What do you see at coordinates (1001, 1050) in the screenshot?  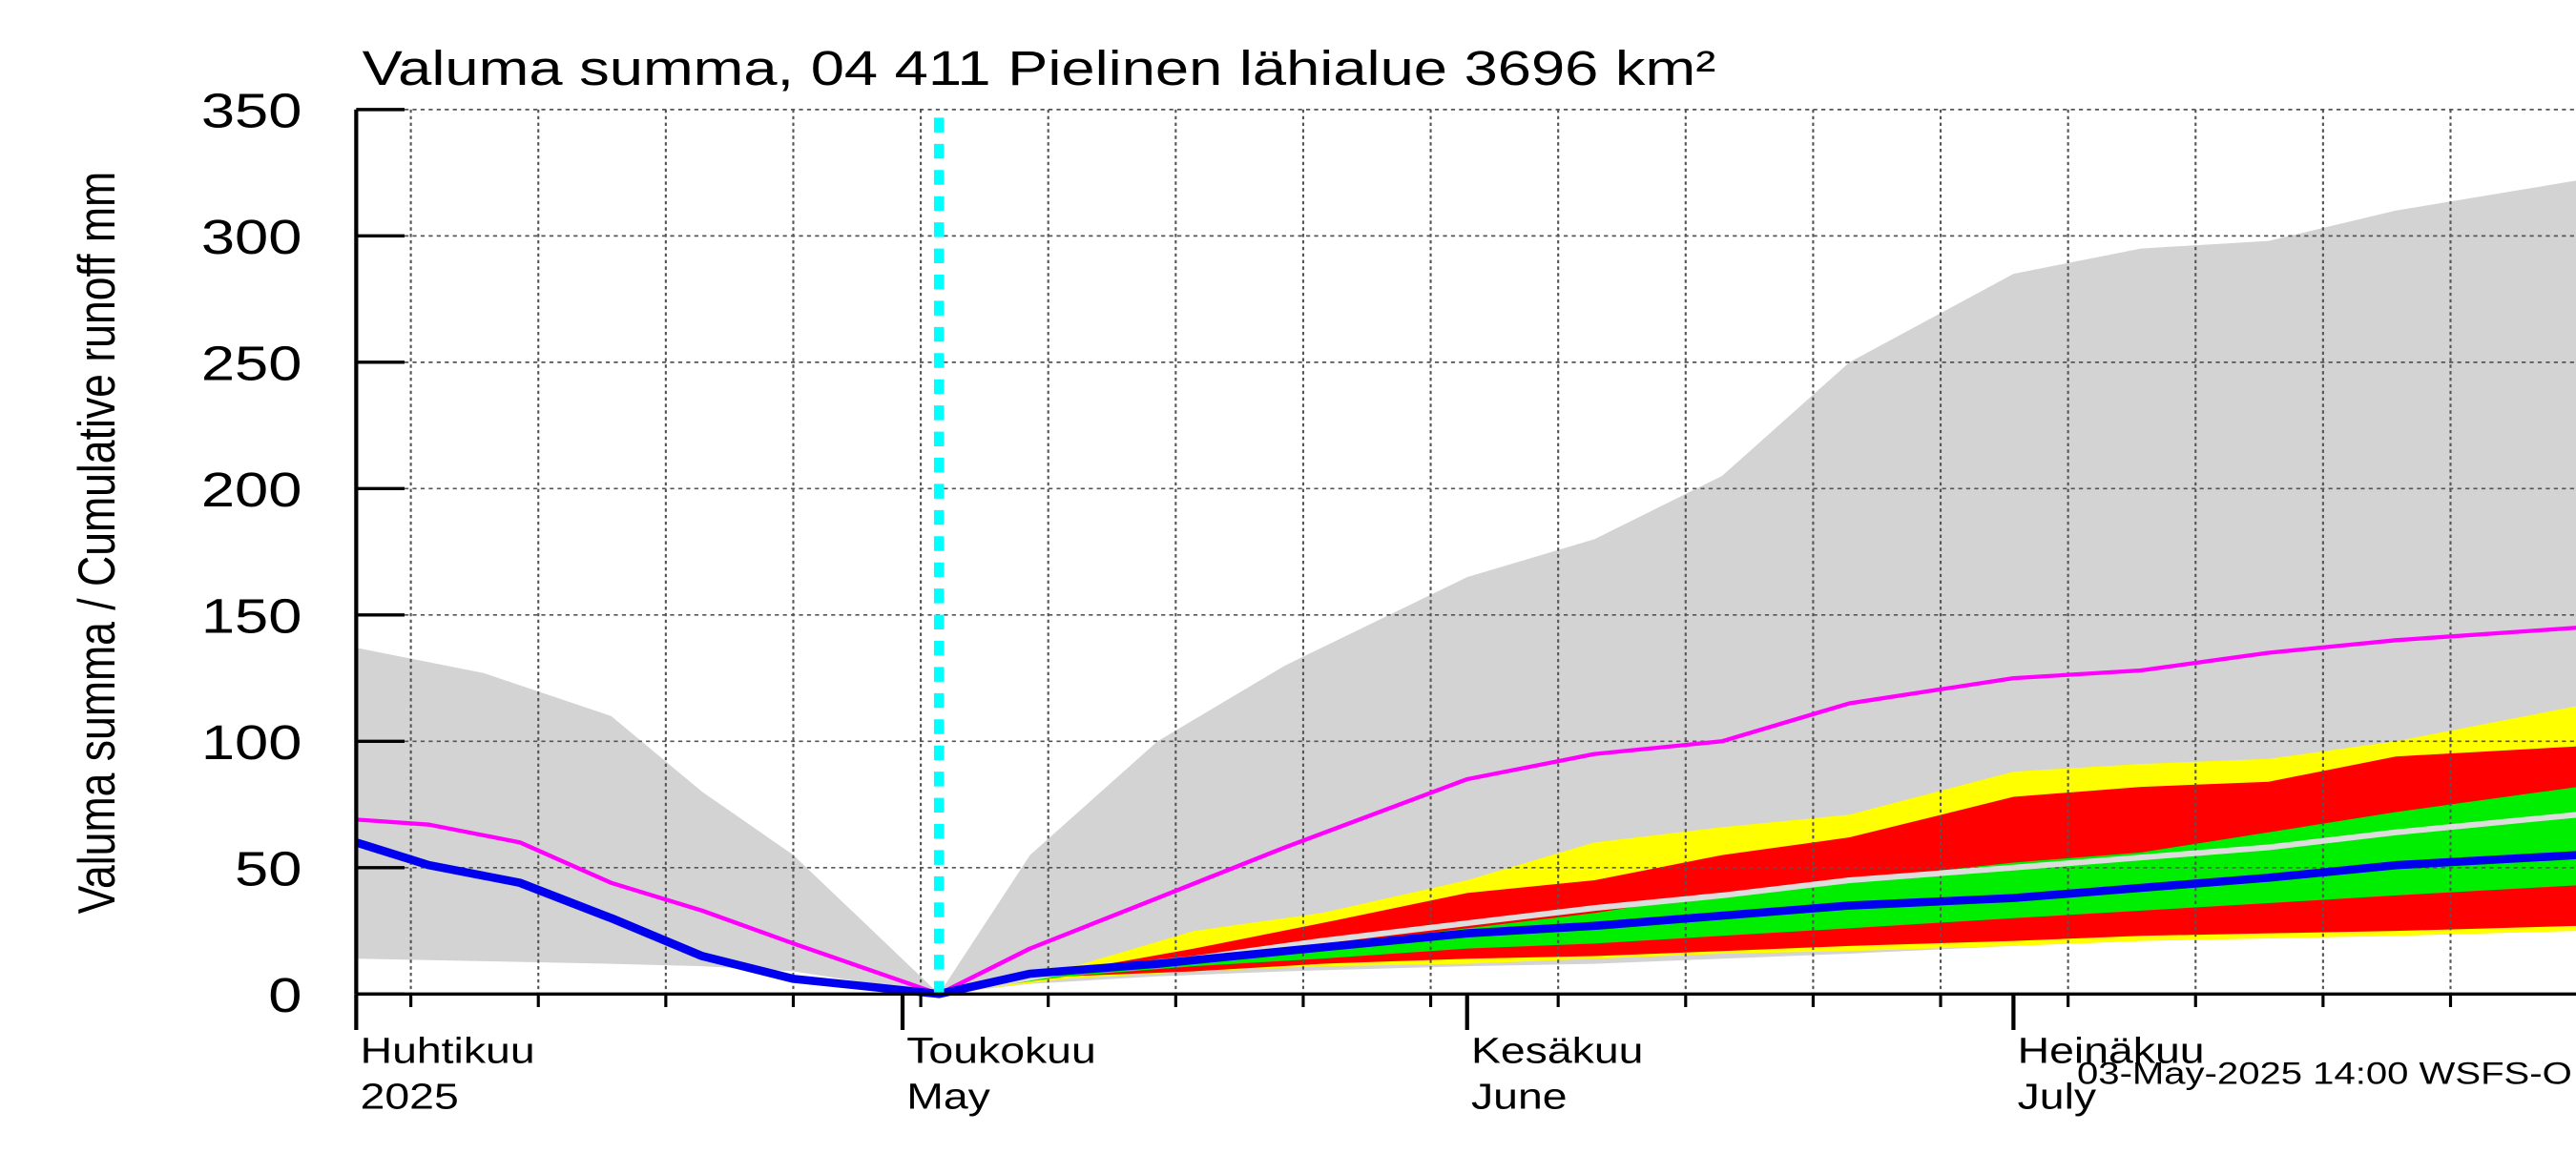 I see `x-month-label: Toukokuu` at bounding box center [1001, 1050].